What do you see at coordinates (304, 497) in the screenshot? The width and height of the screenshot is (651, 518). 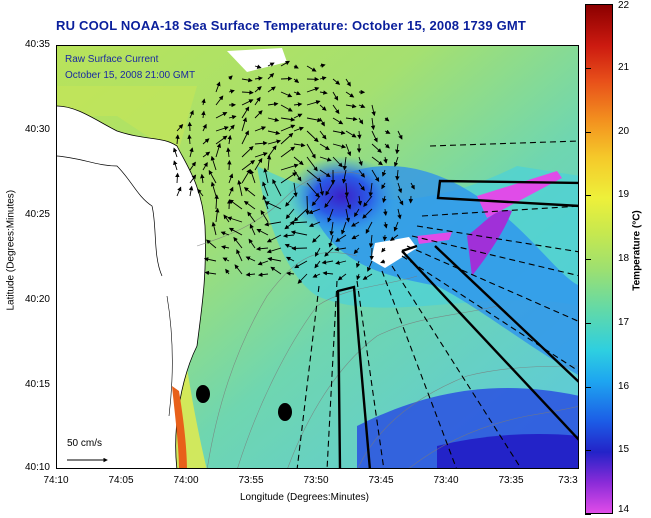 I see `x-axis-label: Longitude (Degrees:Minutes)` at bounding box center [304, 497].